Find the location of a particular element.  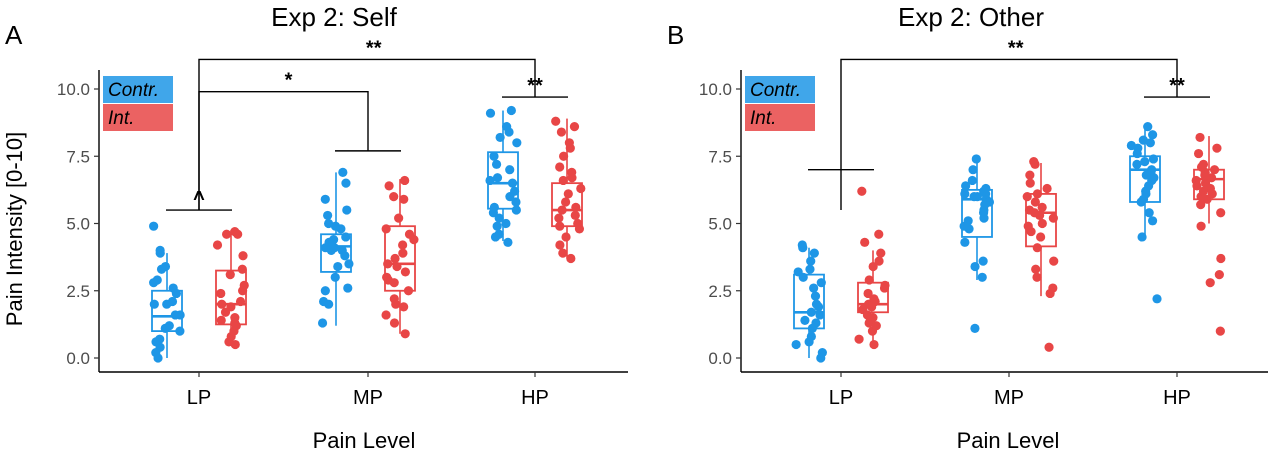

legend-label: Int. is located at coordinates (121, 118).